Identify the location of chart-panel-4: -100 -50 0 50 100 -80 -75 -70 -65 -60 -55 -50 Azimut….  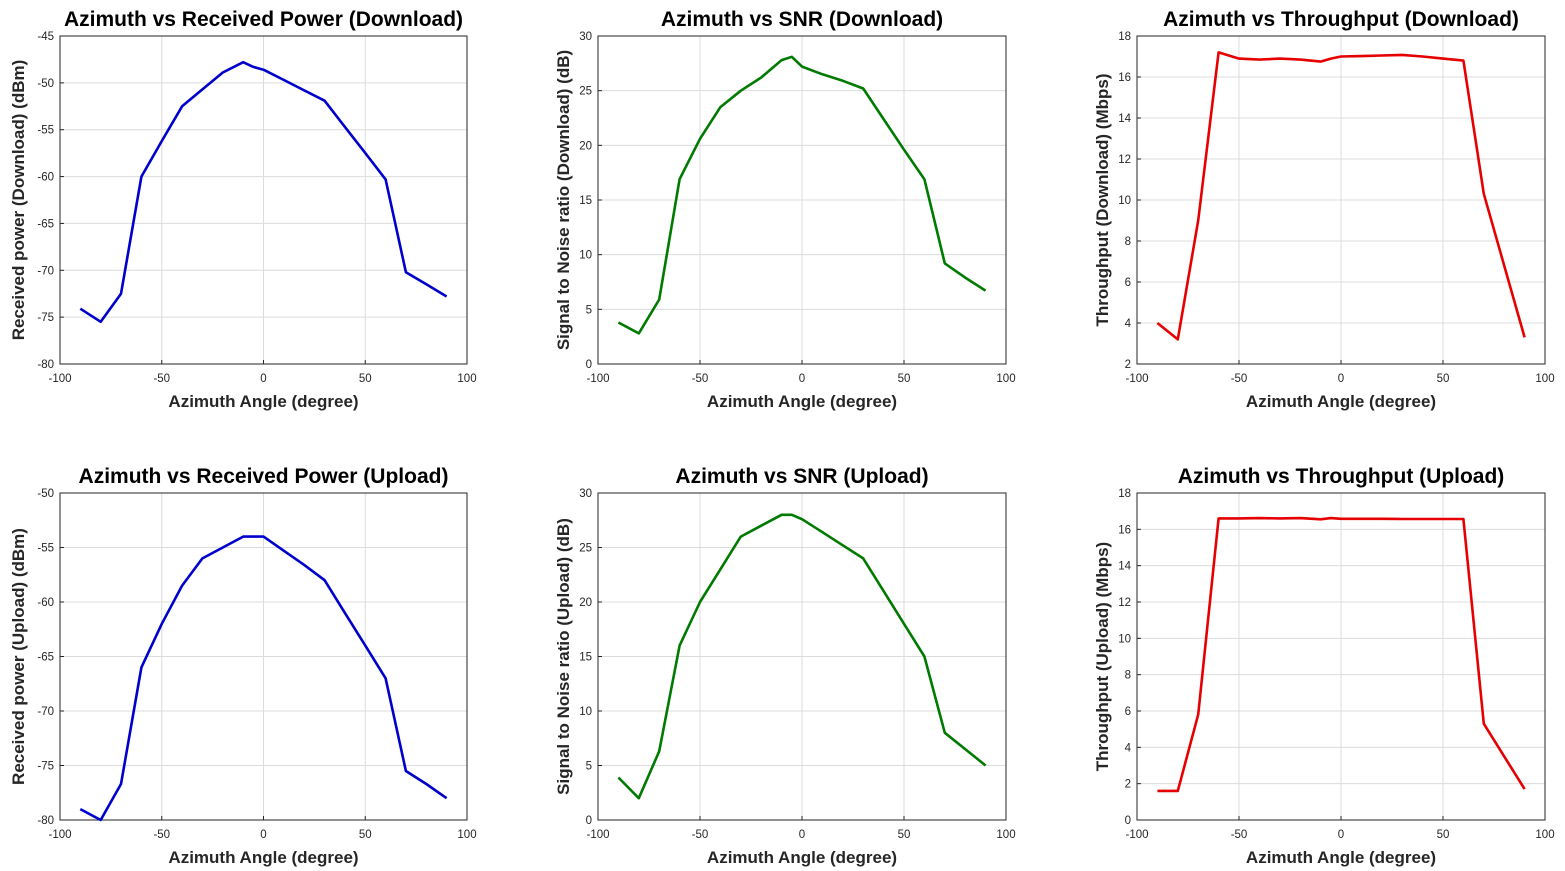
(243, 666).